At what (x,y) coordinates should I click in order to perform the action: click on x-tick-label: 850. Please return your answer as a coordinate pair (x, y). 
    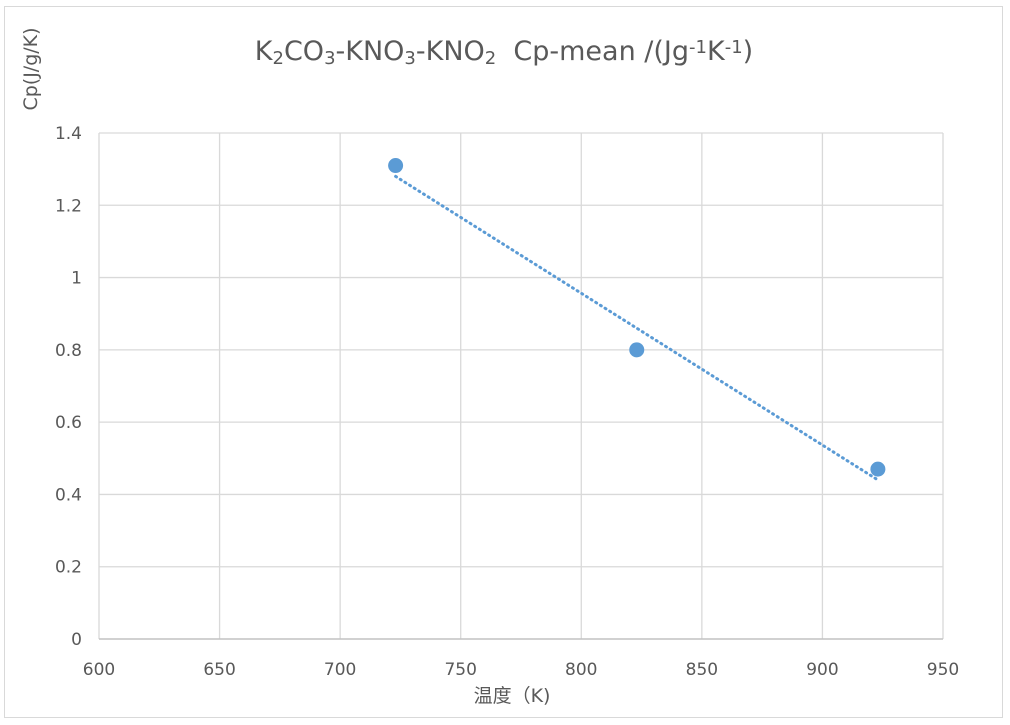
    Looking at the image, I should click on (702, 670).